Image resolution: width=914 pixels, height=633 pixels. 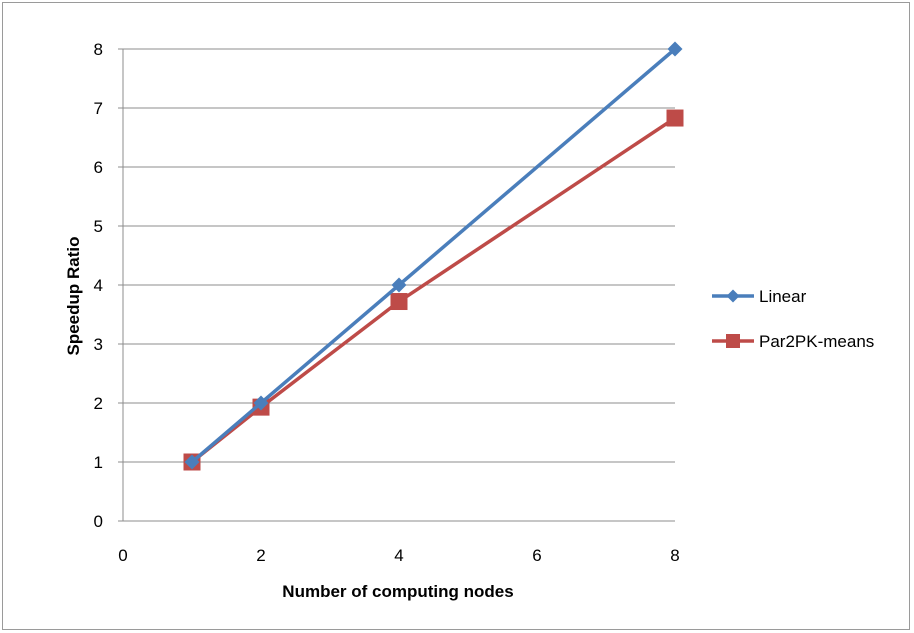 I want to click on legend-marker-linear, so click(x=733, y=296).